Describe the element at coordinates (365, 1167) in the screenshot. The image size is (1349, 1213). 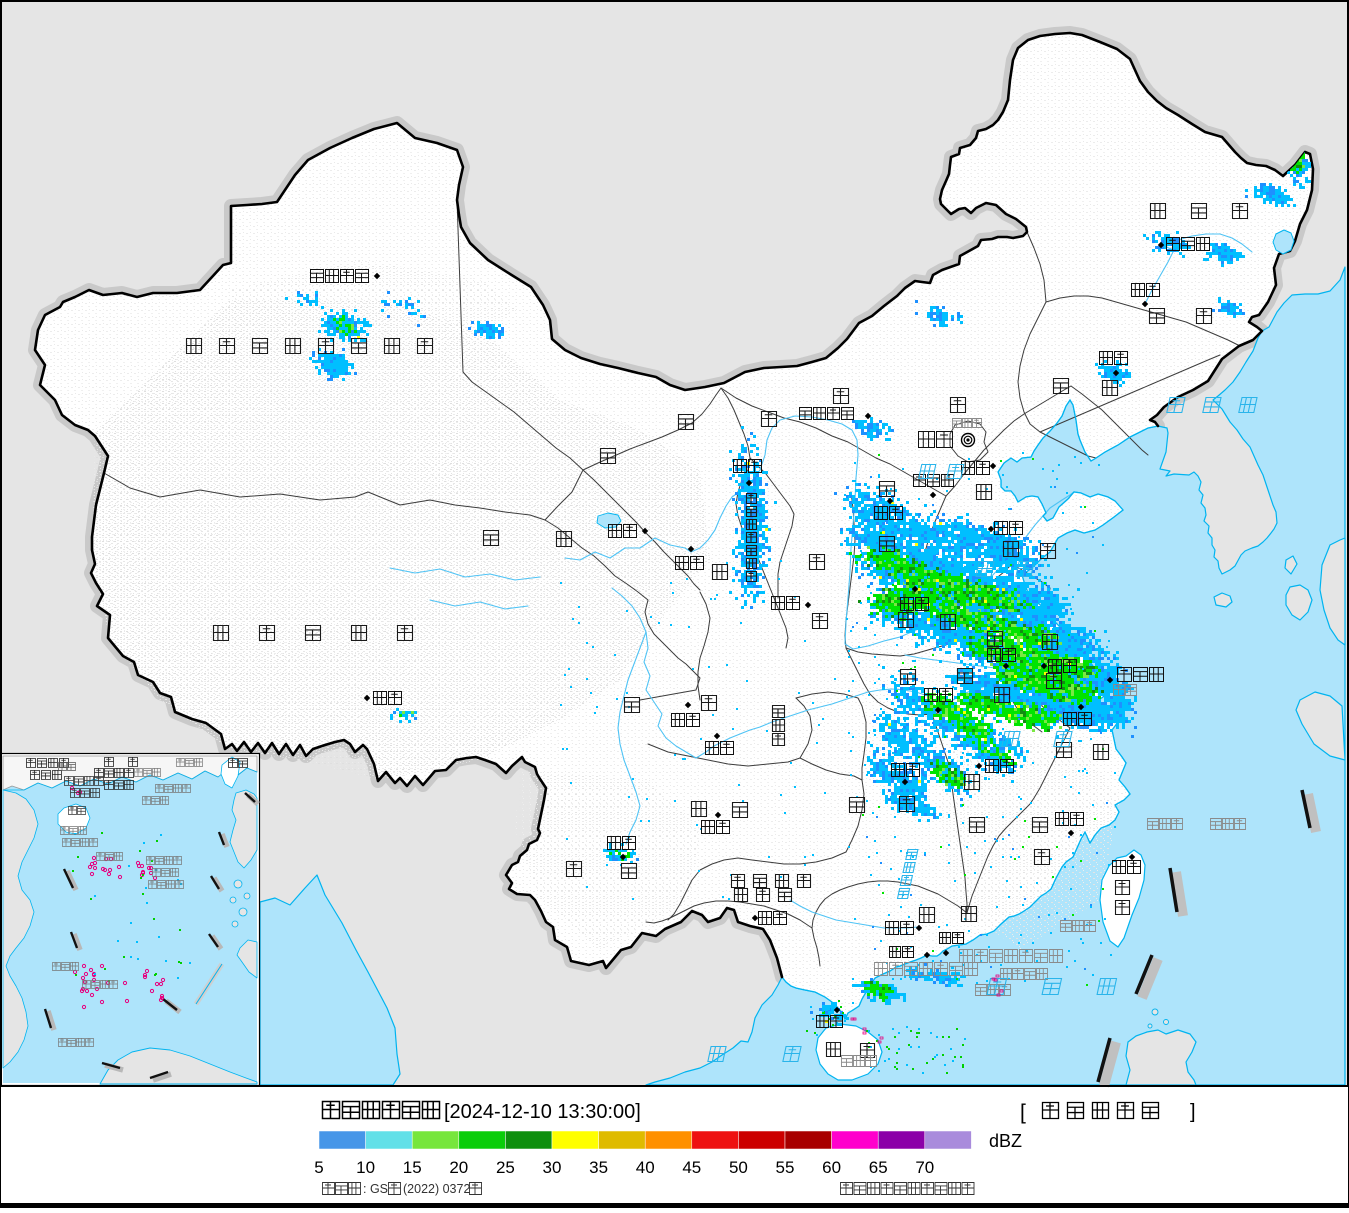
I see `svg-text: 10` at that location.